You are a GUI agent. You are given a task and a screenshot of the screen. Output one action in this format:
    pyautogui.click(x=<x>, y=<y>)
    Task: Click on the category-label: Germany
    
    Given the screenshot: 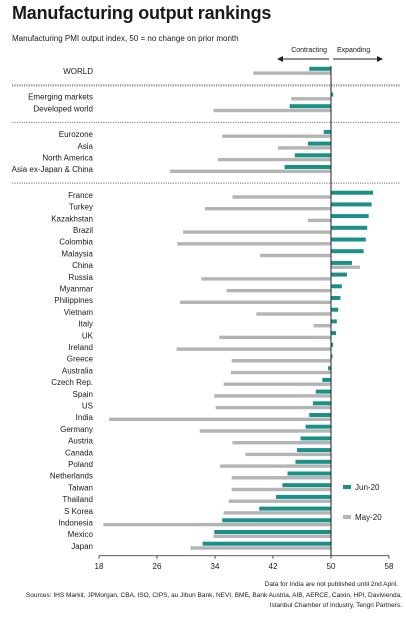 What is the action you would take?
    pyautogui.click(x=76, y=429)
    